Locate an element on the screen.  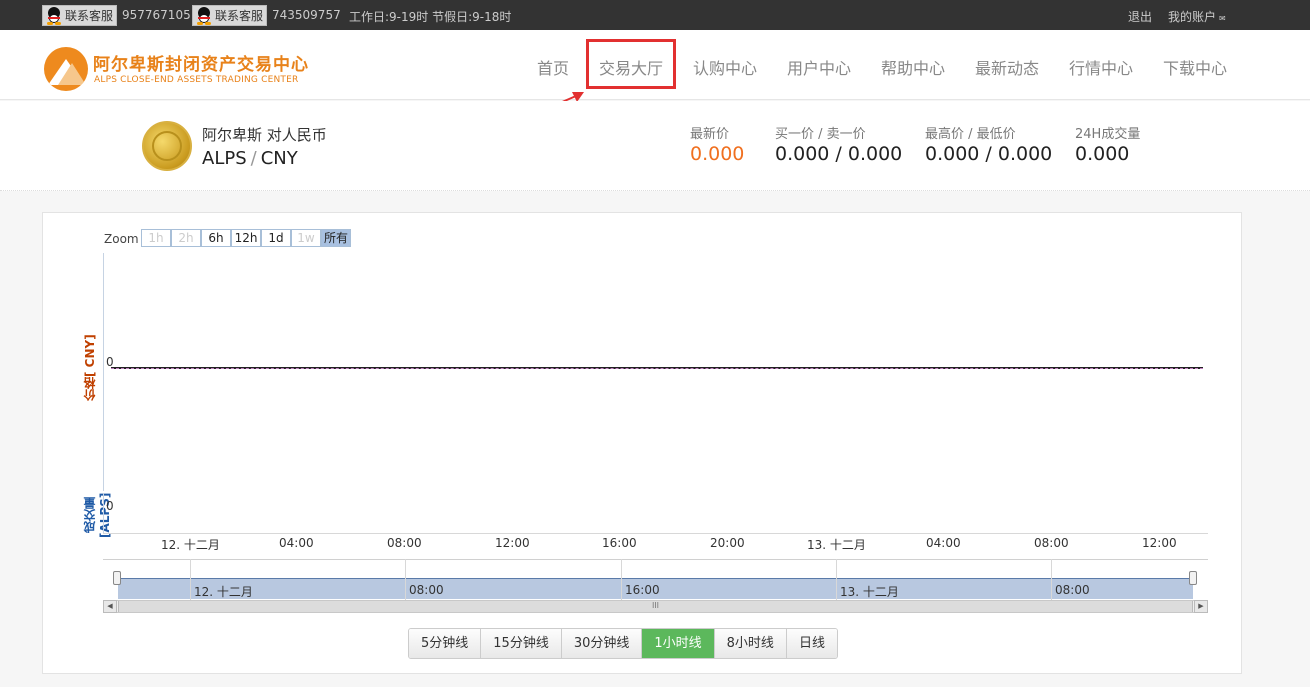
navigator-right-handle is located at coordinates (1193, 578).